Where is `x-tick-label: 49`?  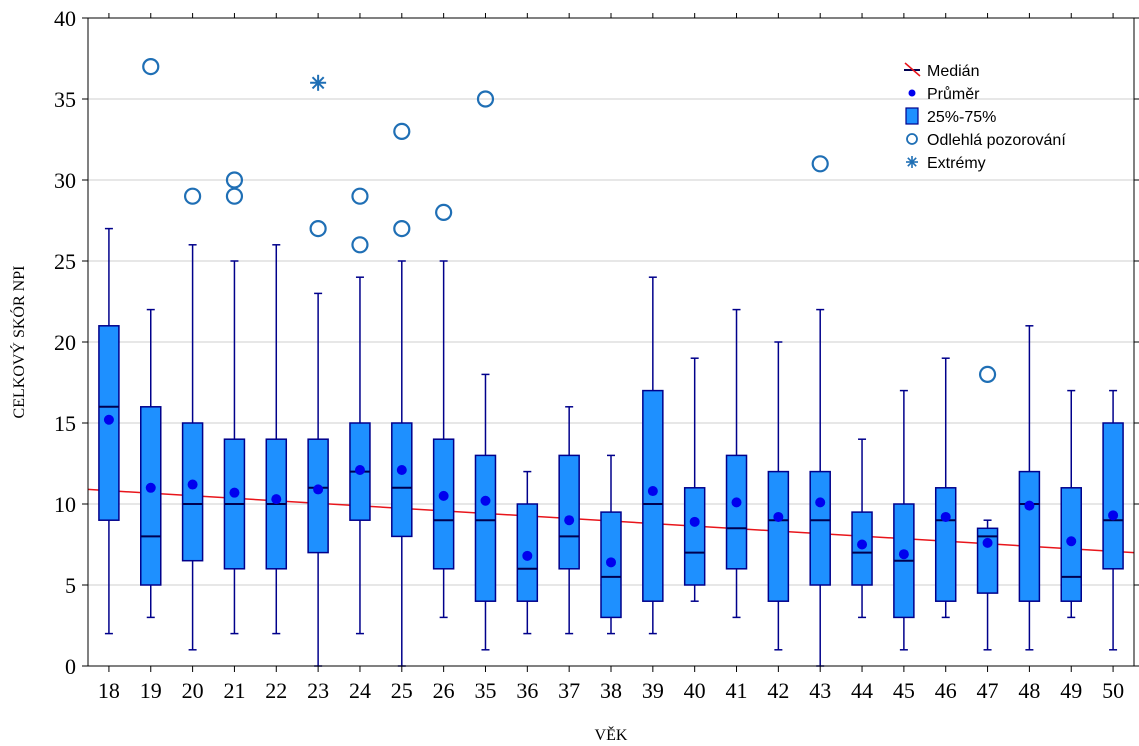
x-tick-label: 49 is located at coordinates (1071, 690).